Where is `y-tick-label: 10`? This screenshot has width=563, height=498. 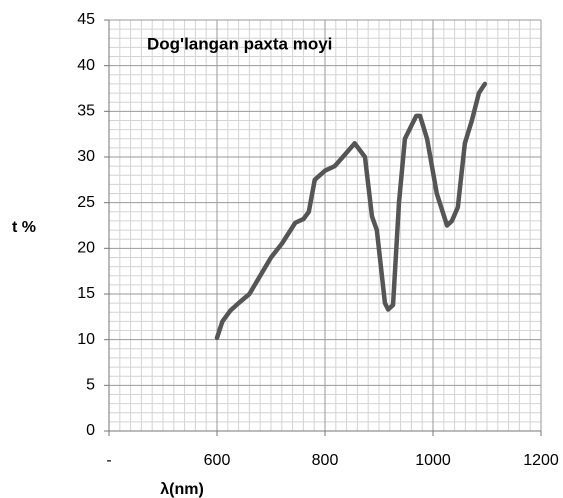 y-tick-label: 10 is located at coordinates (86, 339).